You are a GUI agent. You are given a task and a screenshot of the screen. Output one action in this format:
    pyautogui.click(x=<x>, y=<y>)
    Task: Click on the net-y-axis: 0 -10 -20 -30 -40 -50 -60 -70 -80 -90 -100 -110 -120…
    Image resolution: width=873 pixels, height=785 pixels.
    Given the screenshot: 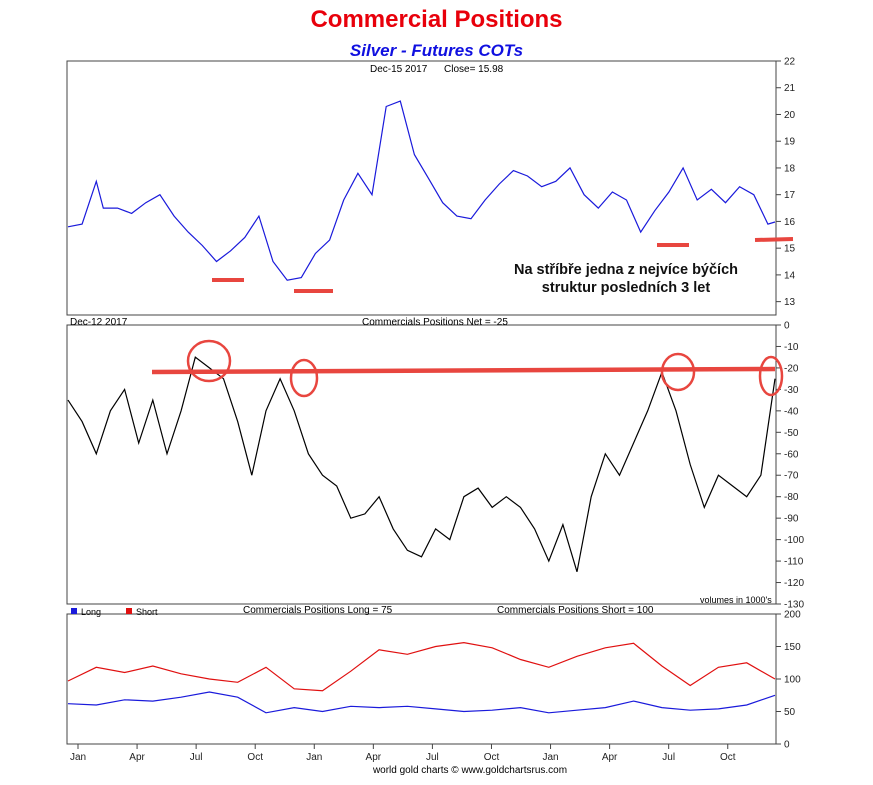 What is the action you would take?
    pyautogui.click(x=790, y=466)
    